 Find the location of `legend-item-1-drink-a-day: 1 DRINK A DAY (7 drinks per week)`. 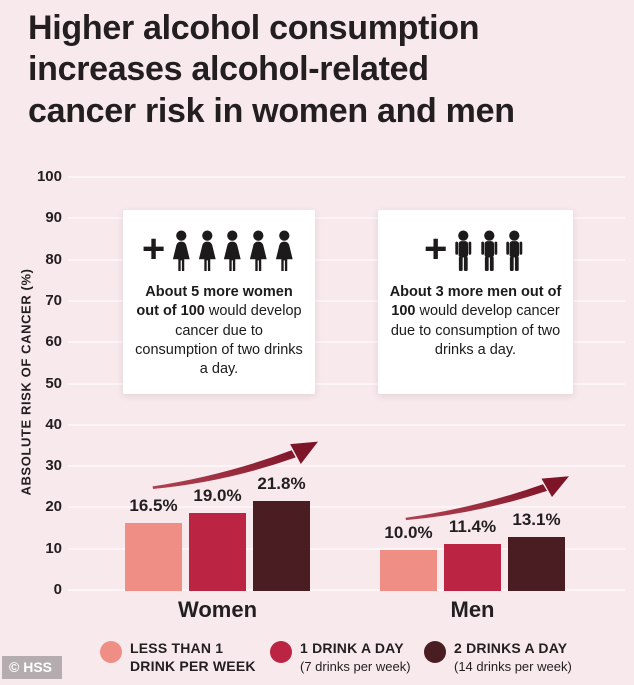

legend-item-1-drink-a-day: 1 DRINK A DAY (7 drinks per week) is located at coordinates (340, 657).